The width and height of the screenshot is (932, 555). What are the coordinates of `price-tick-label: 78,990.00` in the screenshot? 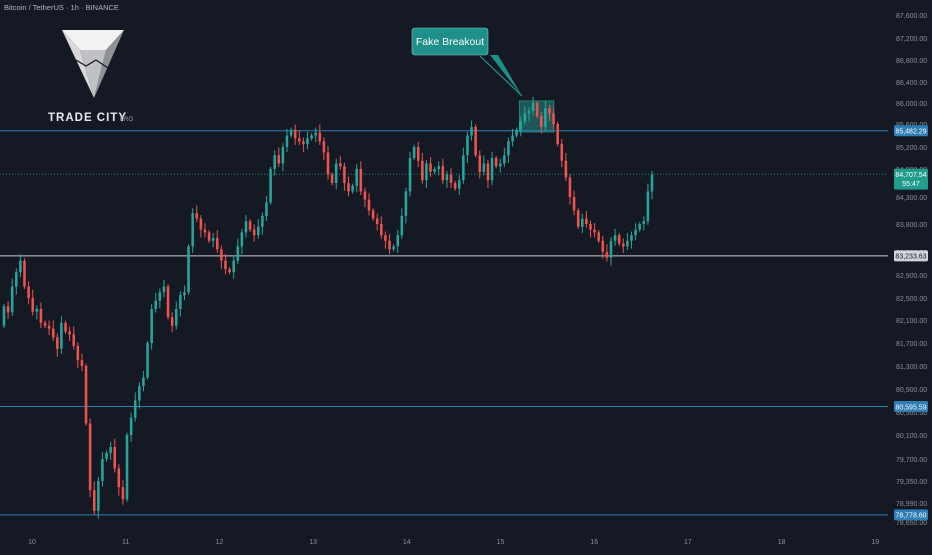 It's located at (911, 504).